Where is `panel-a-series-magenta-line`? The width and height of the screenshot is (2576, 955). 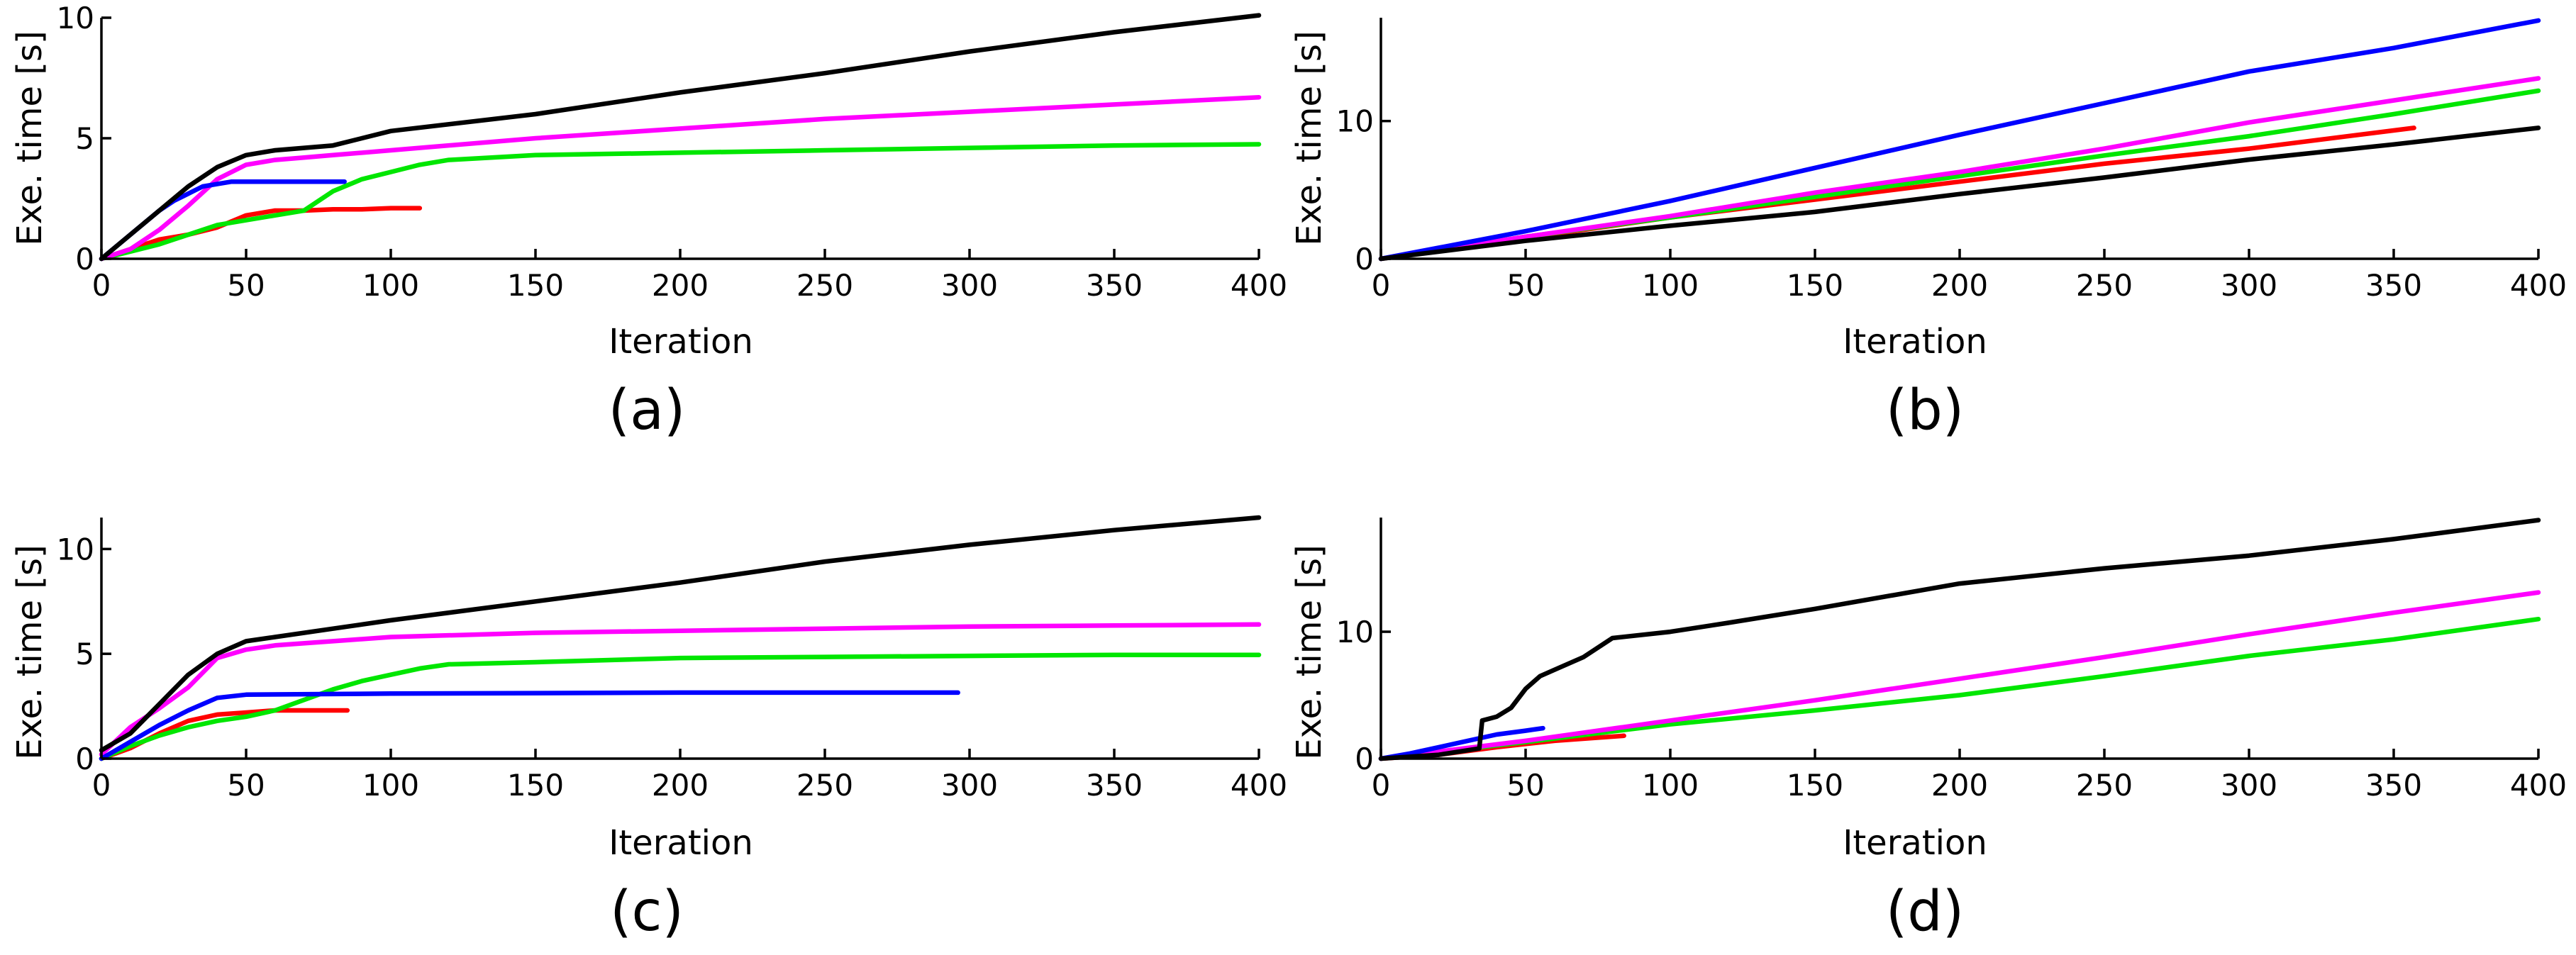 panel-a-series-magenta-line is located at coordinates (680, 178).